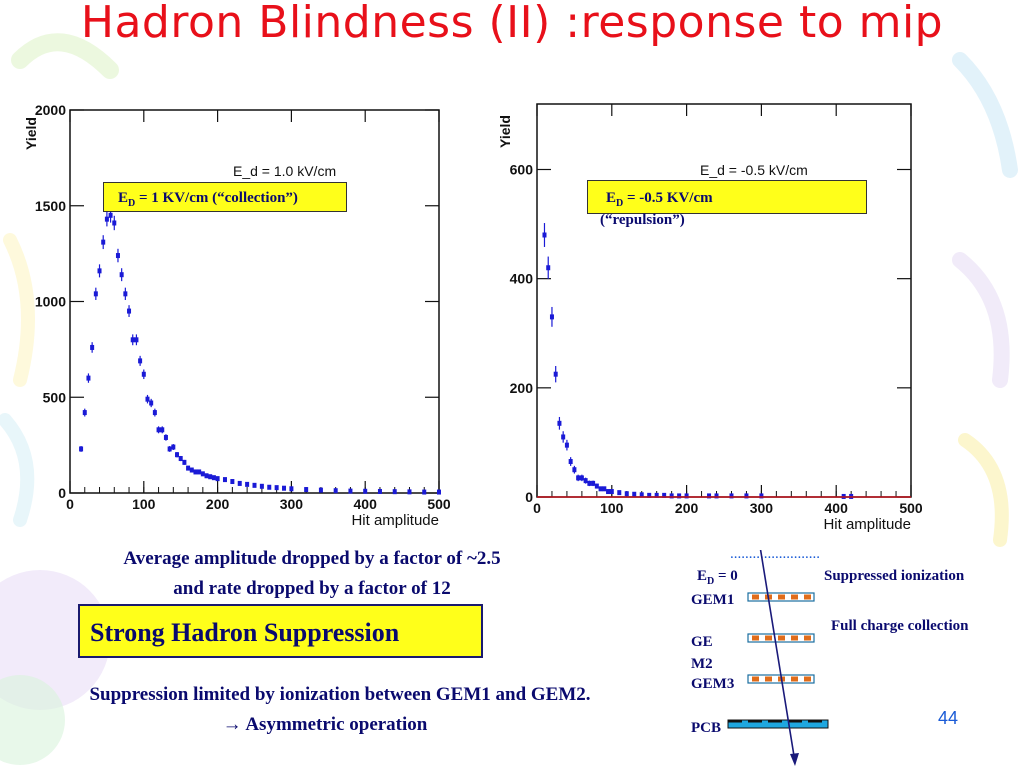  What do you see at coordinates (794, 759) in the screenshot?
I see `track-arrow-icon` at bounding box center [794, 759].